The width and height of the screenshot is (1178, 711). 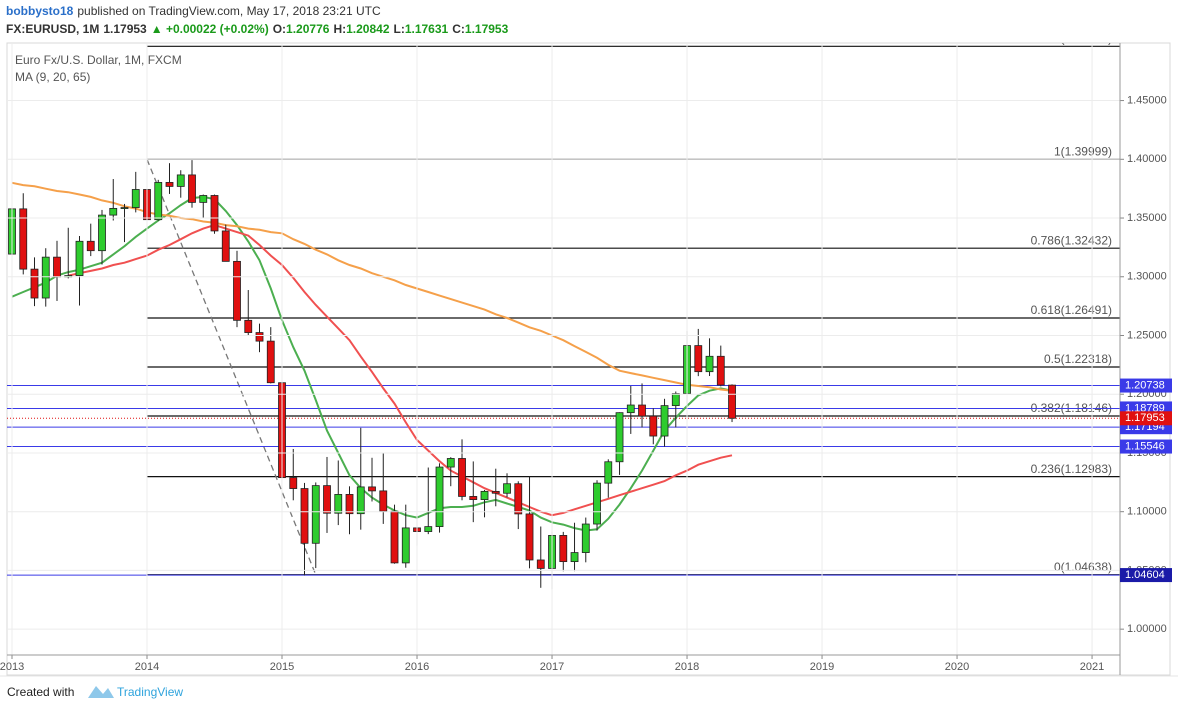 I want to click on x-tick-label: 2015, so click(x=282, y=667).